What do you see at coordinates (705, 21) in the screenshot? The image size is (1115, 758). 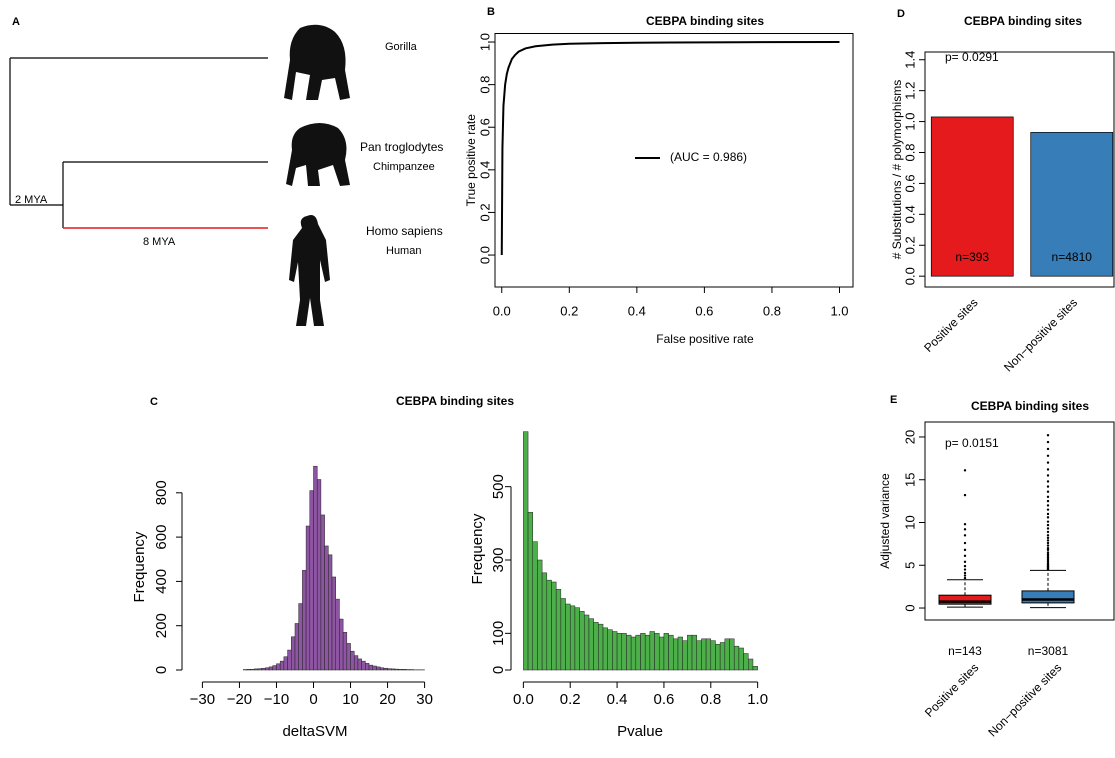 I see `chart-title: CEBPA binding sites` at bounding box center [705, 21].